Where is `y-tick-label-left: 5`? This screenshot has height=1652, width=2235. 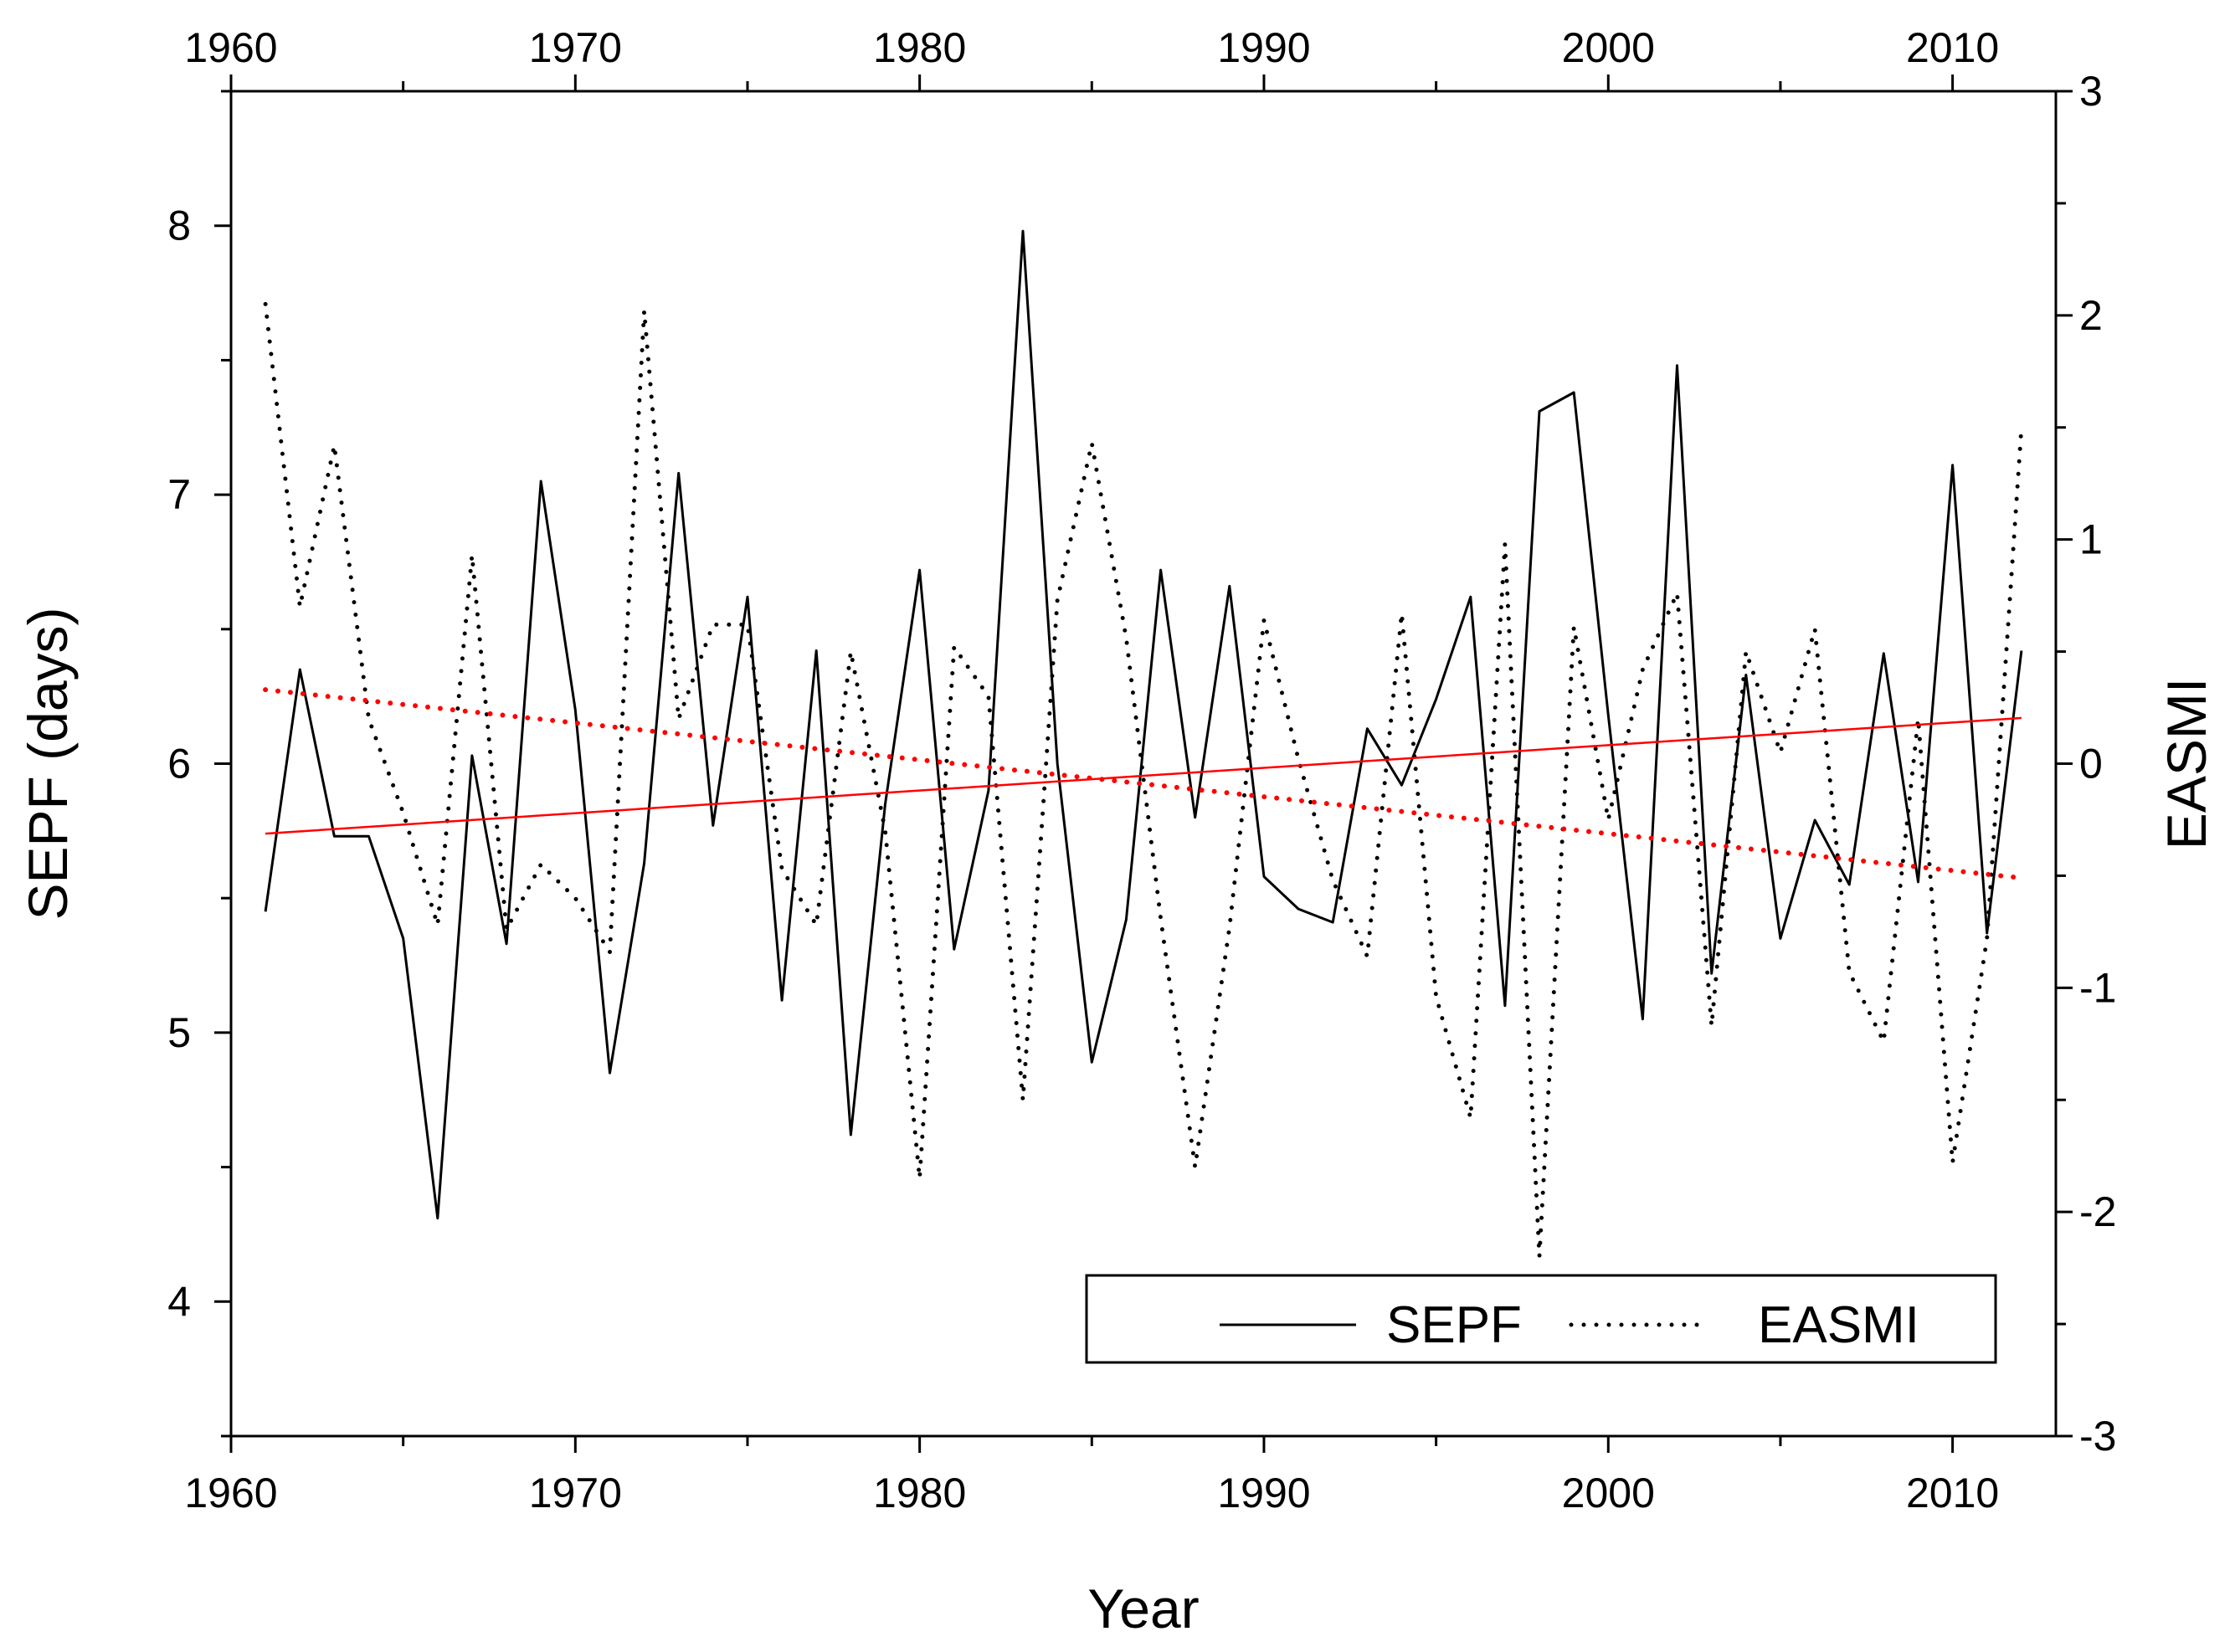
y-tick-label-left: 5 is located at coordinates (179, 1032).